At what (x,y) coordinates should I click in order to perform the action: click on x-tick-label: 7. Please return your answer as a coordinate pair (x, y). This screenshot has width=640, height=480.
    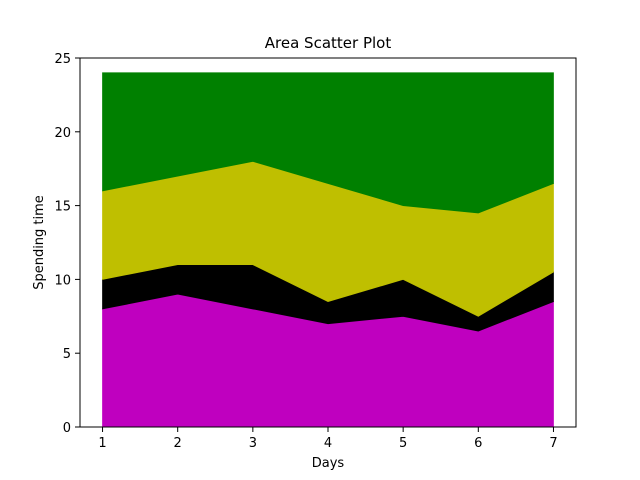
    Looking at the image, I should click on (553, 443).